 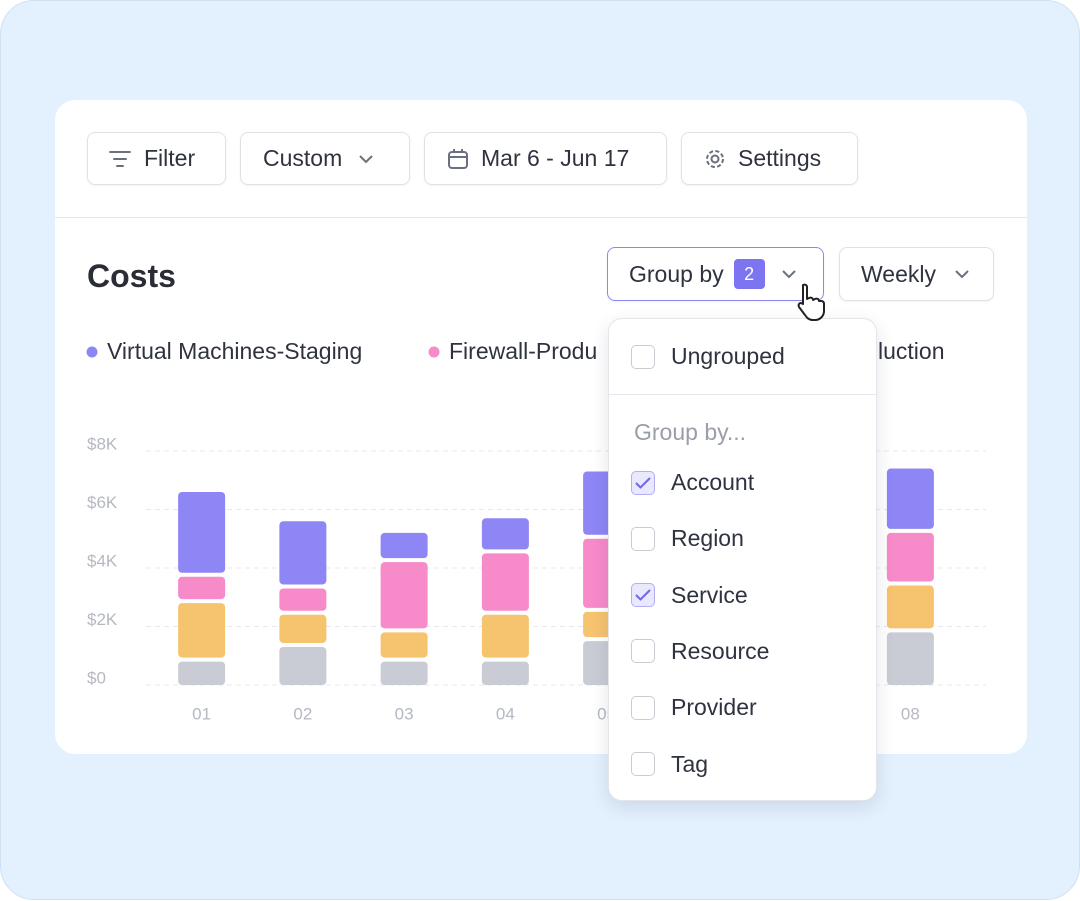 I want to click on group-option: Account, so click(x=692, y=482).